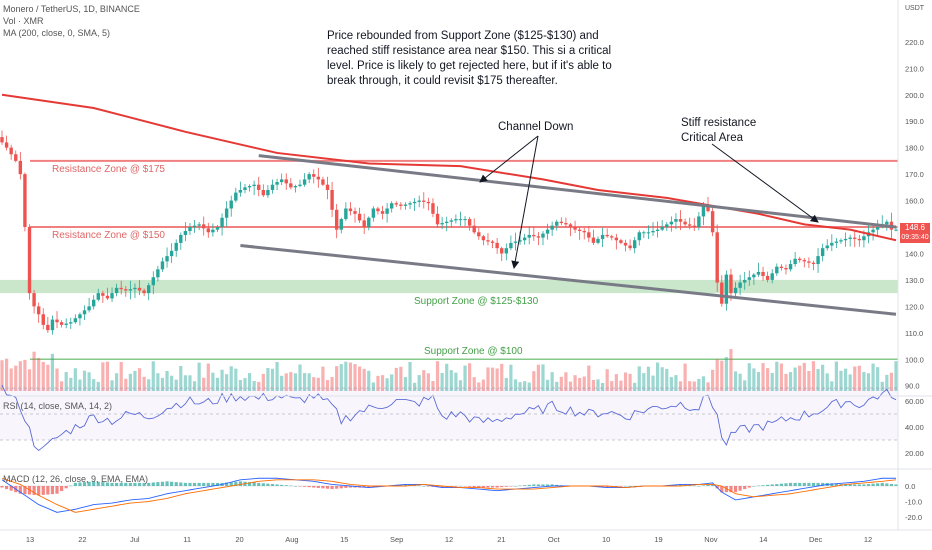  What do you see at coordinates (912, 386) in the screenshot?
I see `price-tick-label: 90.0` at bounding box center [912, 386].